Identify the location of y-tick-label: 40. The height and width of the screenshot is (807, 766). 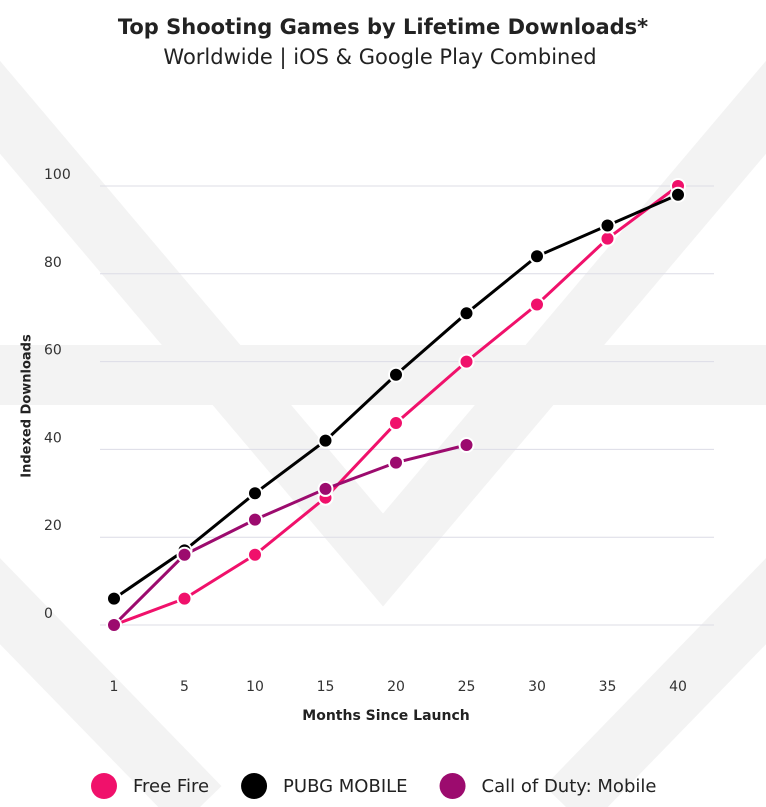
(53, 438).